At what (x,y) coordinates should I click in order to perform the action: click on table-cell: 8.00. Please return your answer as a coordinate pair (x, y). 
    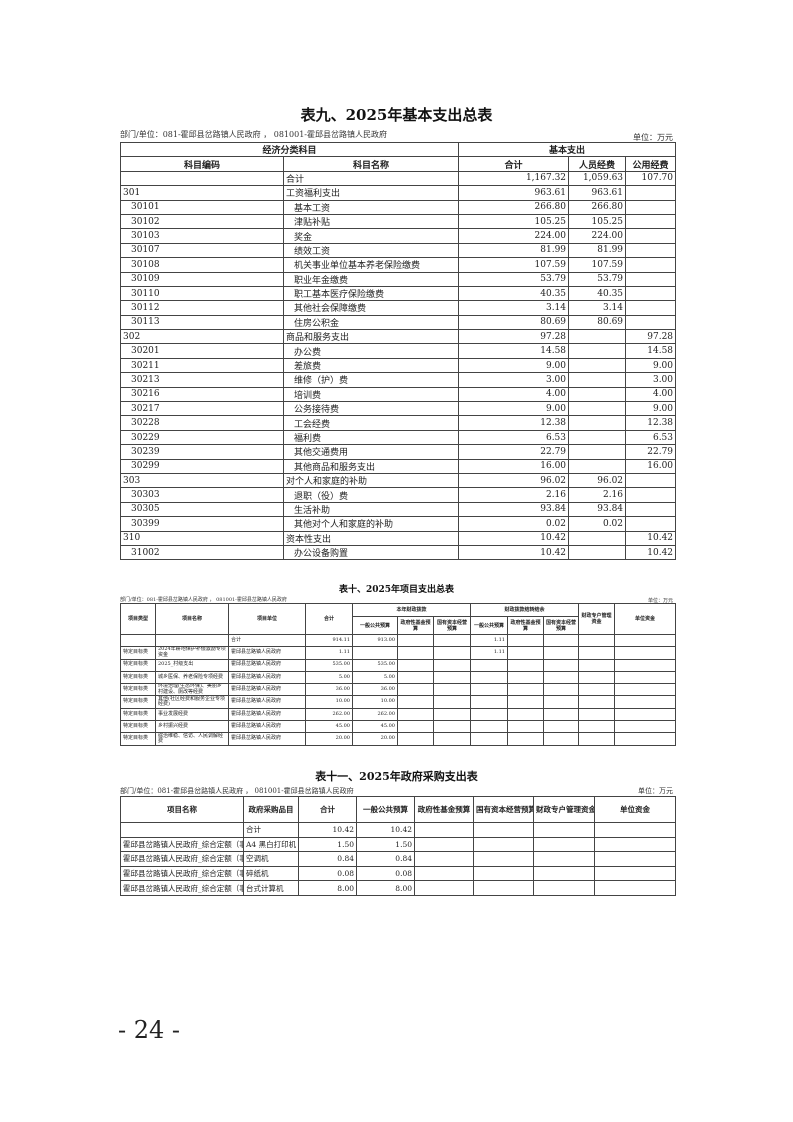
    Looking at the image, I should click on (385, 888).